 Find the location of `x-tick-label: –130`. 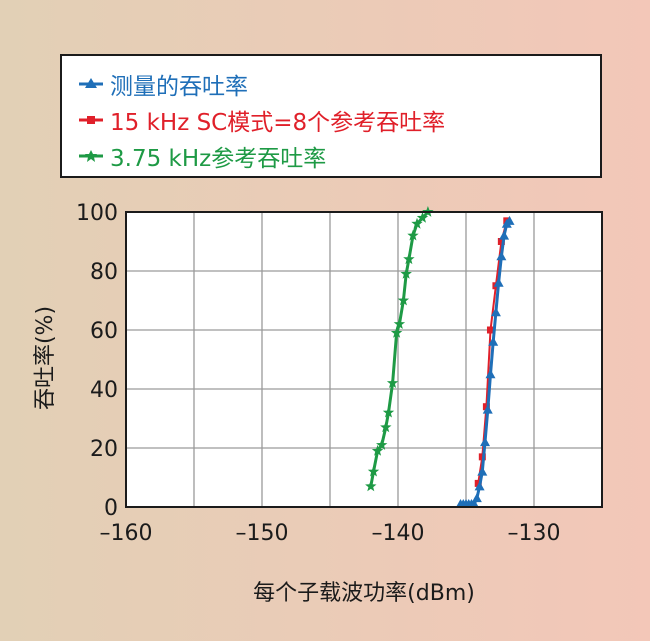

x-tick-label: –130 is located at coordinates (534, 533).